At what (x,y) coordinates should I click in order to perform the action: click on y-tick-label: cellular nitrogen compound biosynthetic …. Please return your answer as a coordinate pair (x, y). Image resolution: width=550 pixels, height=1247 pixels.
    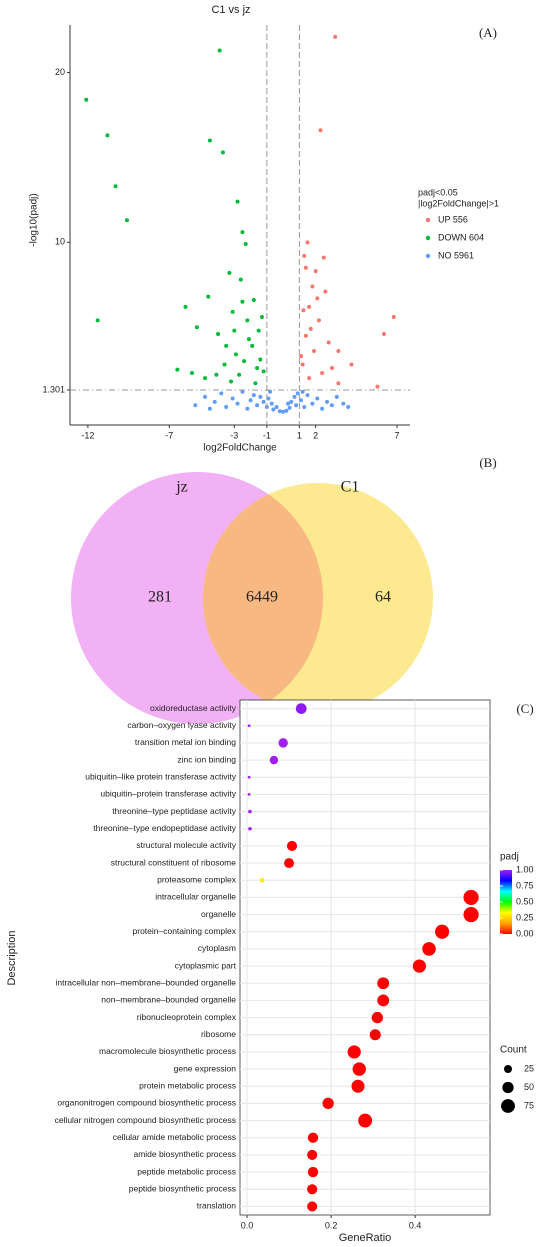
    Looking at the image, I should click on (145, 1120).